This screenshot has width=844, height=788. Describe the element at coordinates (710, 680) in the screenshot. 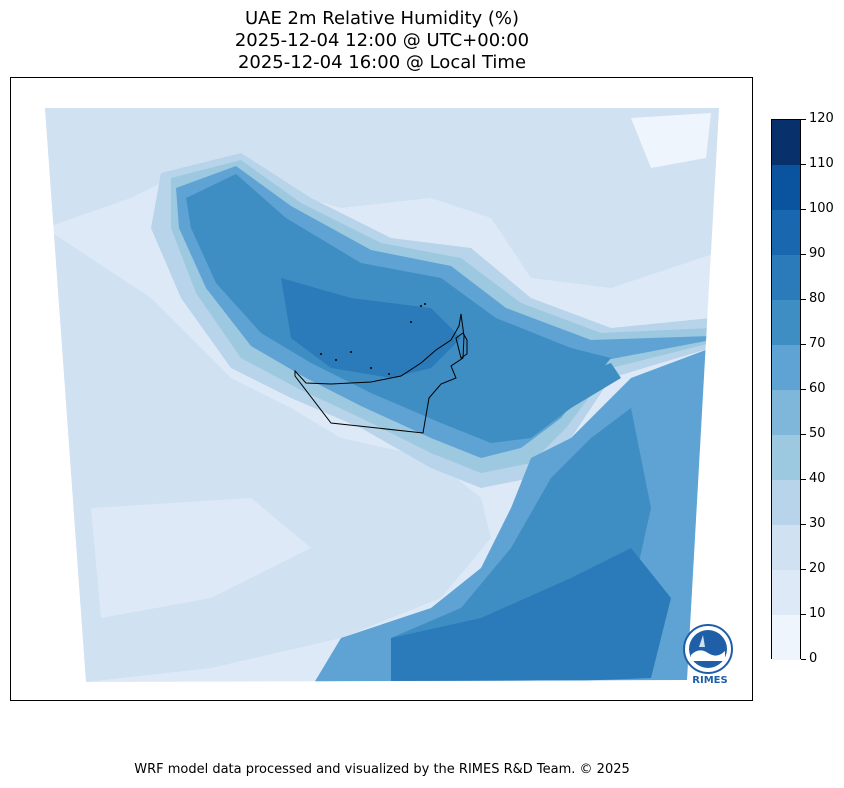

I see `rimes-logo-text: RIMES` at that location.